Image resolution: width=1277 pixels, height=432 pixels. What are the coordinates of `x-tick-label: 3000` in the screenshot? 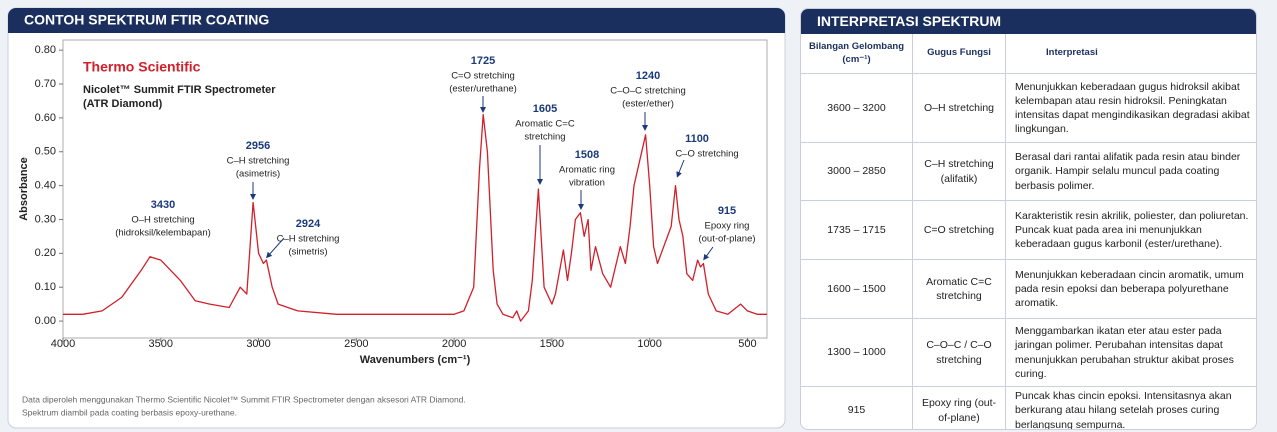 It's located at (258, 344).